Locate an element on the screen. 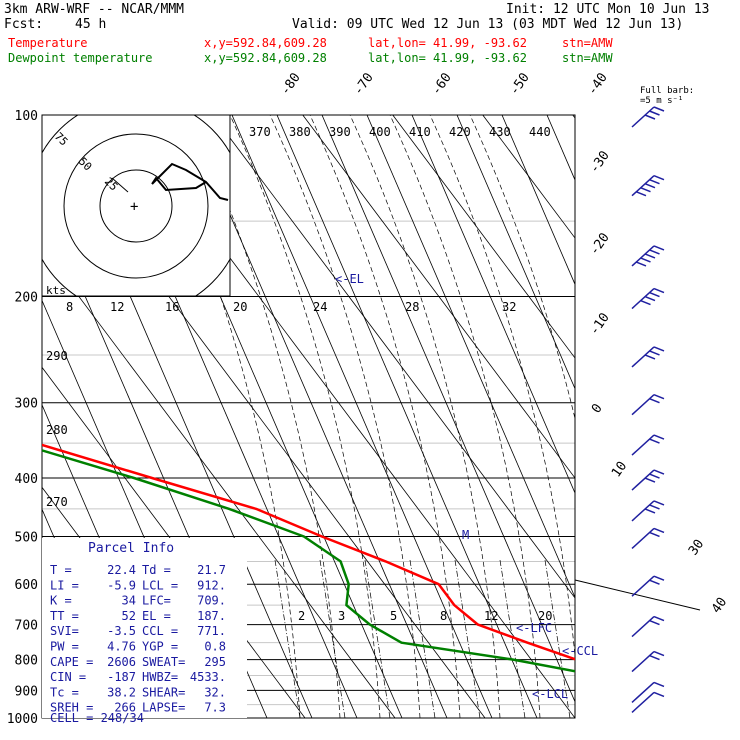  forecast-hour: 45 h is located at coordinates (91, 24).